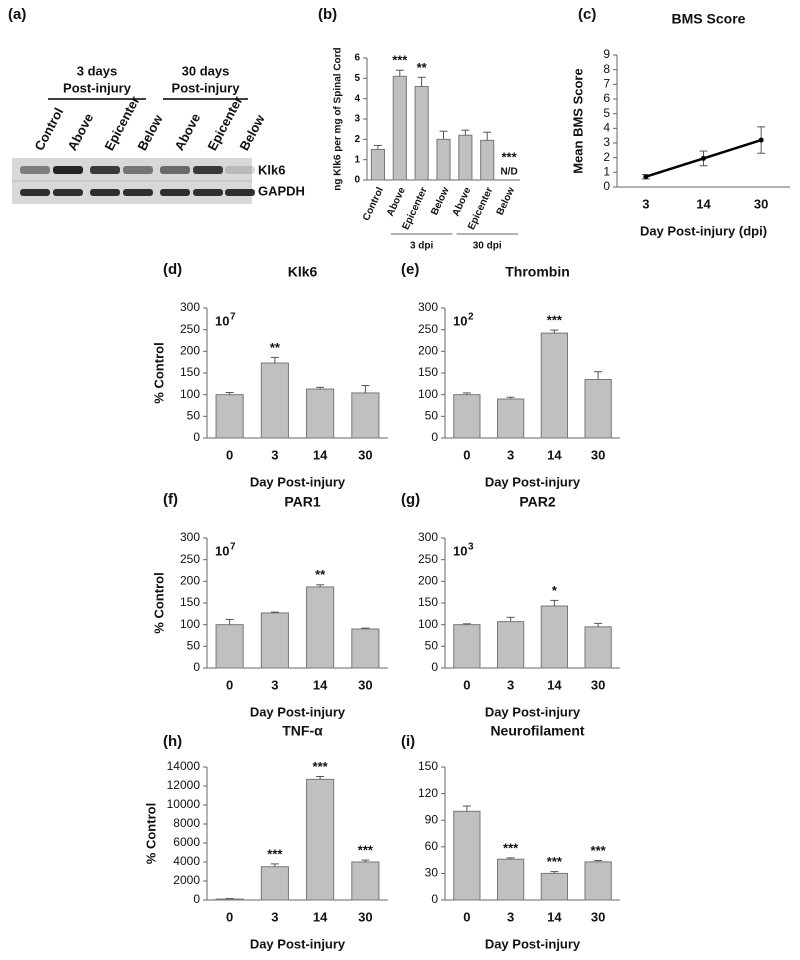  I want to click on y-tick-label: 30, so click(432, 873).